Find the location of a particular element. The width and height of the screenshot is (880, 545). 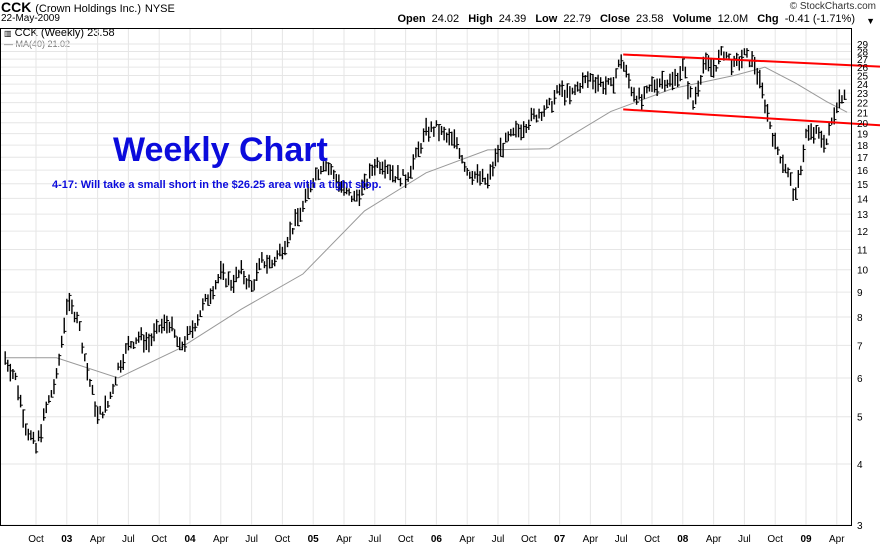

open-label: Open is located at coordinates (411, 19).